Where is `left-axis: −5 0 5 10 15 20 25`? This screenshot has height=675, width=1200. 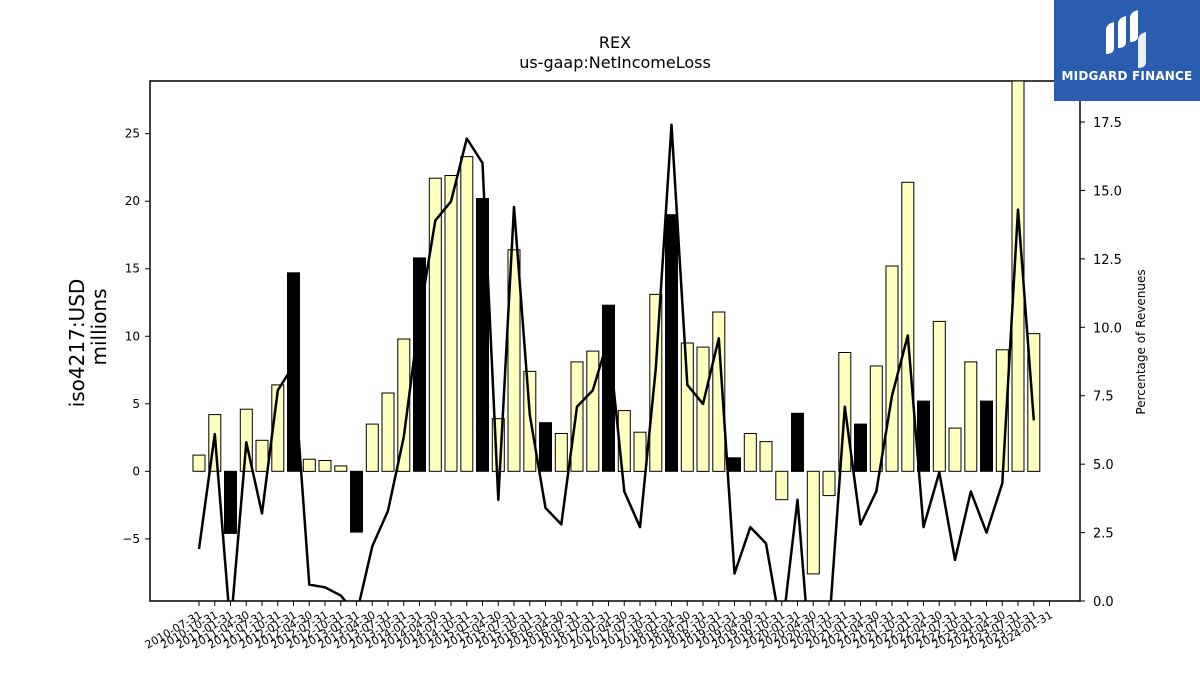
left-axis: −5 0 5 10 15 20 25 is located at coordinates (136, 336).